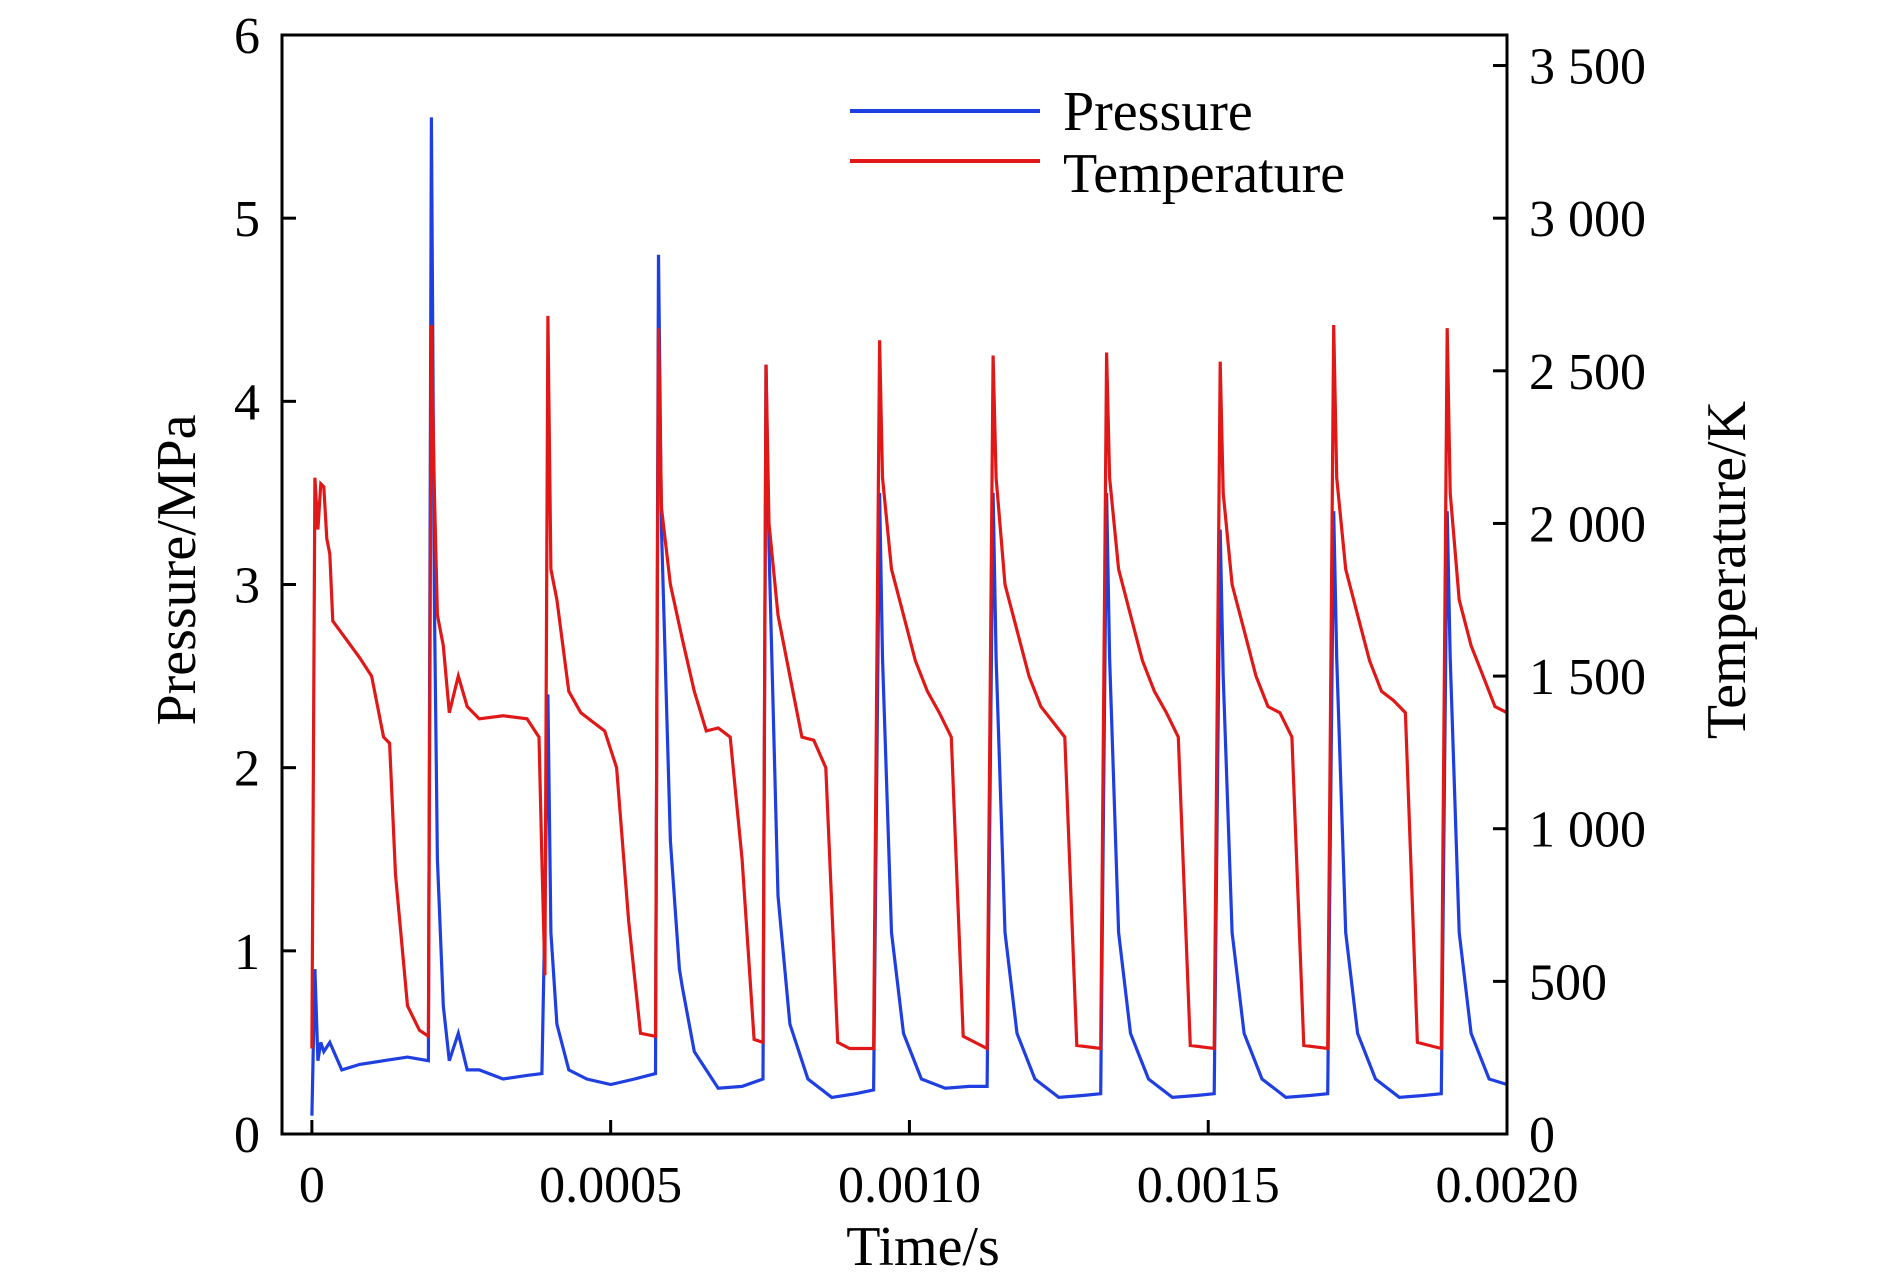 The width and height of the screenshot is (1890, 1276). I want to click on x-tick-label: 0.0010, so click(909, 1185).